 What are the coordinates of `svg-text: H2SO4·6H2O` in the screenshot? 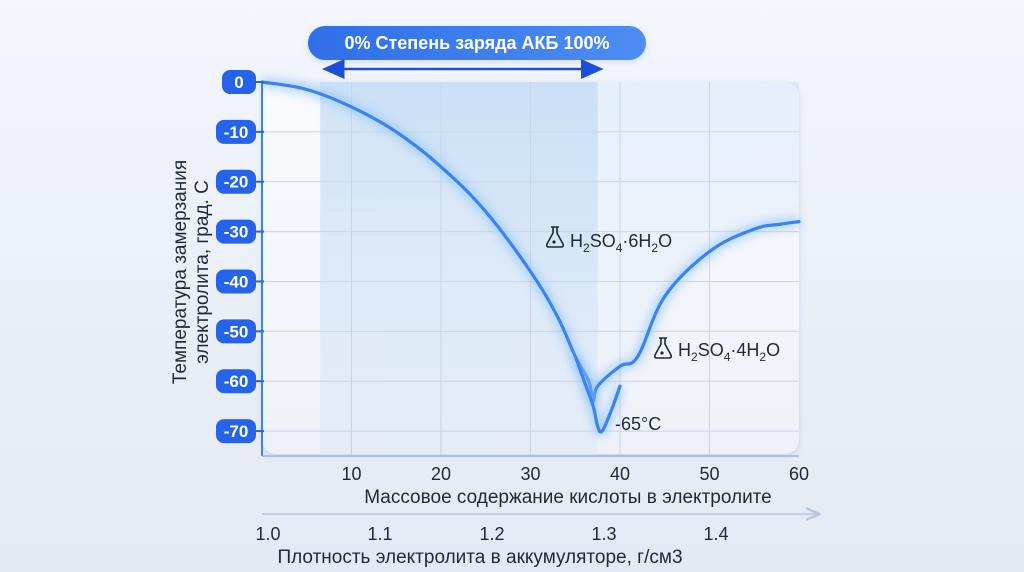 It's located at (621, 243).